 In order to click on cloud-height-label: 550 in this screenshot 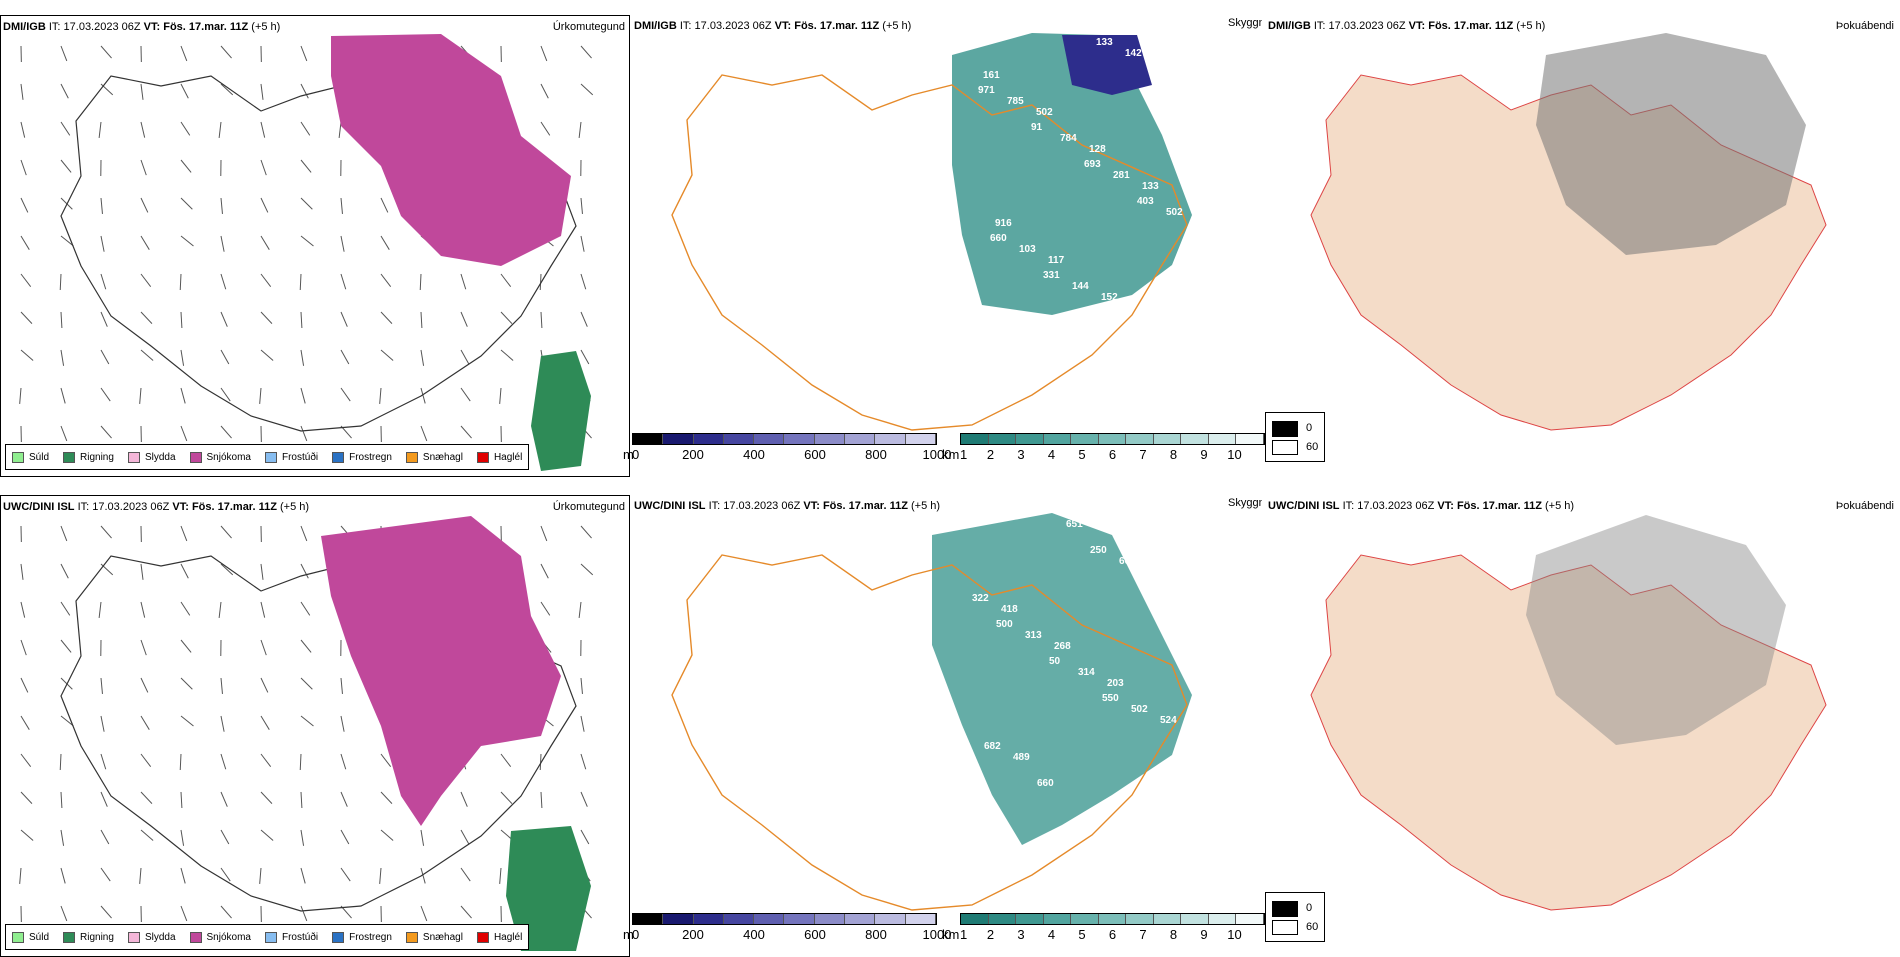, I will do `click(1110, 698)`.